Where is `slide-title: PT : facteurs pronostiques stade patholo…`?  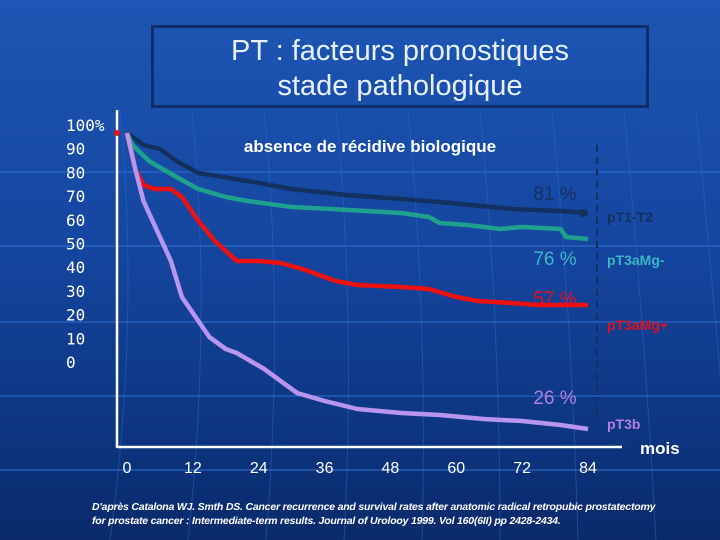 slide-title: PT : facteurs pronostiques stade patholo… is located at coordinates (400, 66).